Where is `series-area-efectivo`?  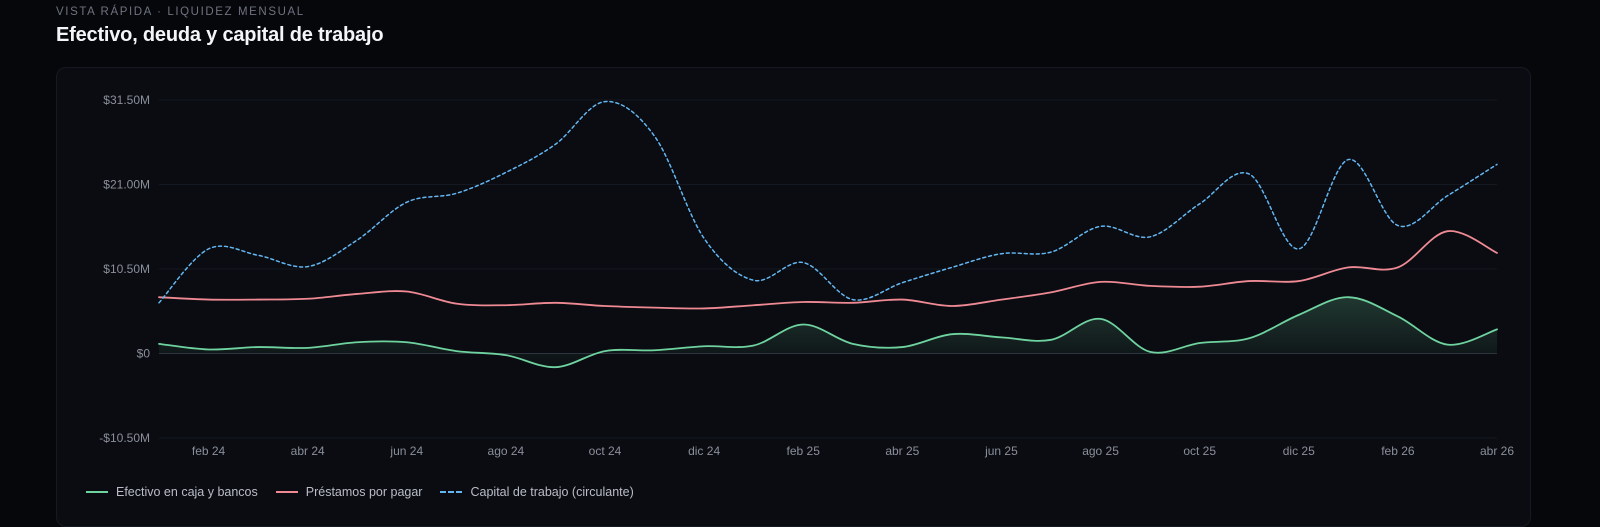 series-area-efectivo is located at coordinates (828, 332).